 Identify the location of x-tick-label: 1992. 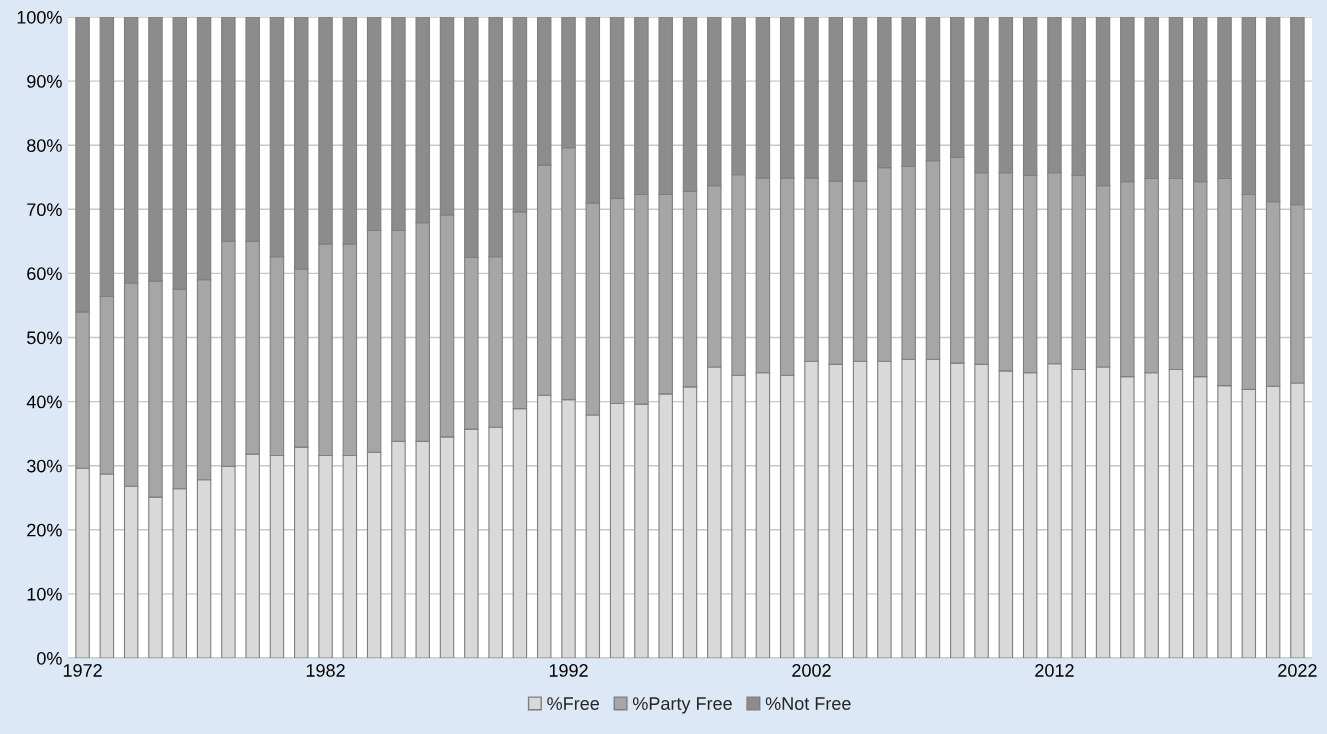
(568, 670).